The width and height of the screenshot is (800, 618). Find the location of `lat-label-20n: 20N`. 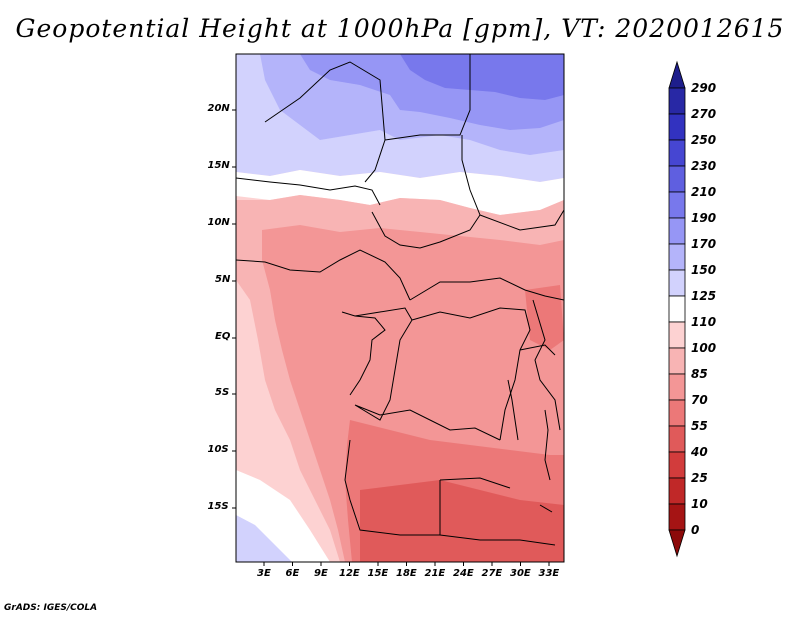

lat-label-20n: 20N is located at coordinates (218, 108).